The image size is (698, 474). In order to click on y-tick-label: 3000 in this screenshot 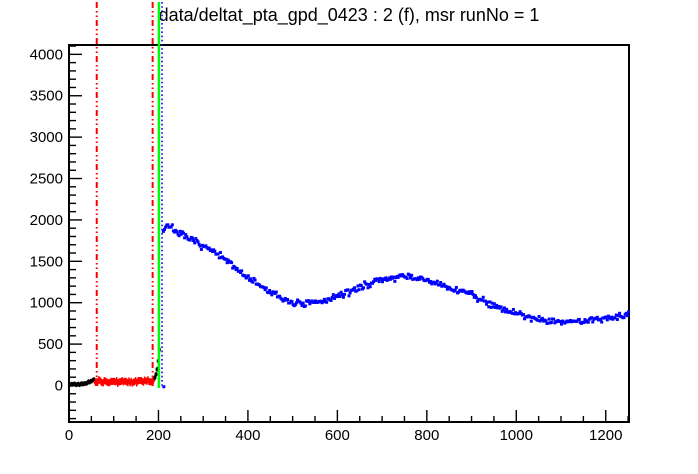, I will do `click(46, 137)`.